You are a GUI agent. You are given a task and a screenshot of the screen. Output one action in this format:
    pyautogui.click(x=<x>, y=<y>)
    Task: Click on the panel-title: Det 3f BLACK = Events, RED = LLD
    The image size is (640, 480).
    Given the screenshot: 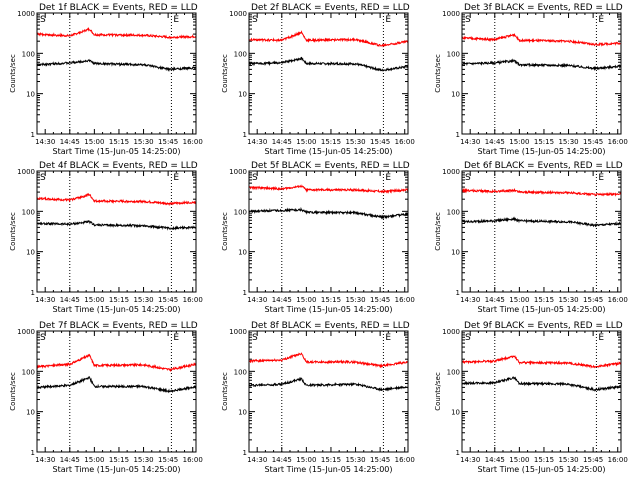 What is the action you would take?
    pyautogui.click(x=543, y=8)
    